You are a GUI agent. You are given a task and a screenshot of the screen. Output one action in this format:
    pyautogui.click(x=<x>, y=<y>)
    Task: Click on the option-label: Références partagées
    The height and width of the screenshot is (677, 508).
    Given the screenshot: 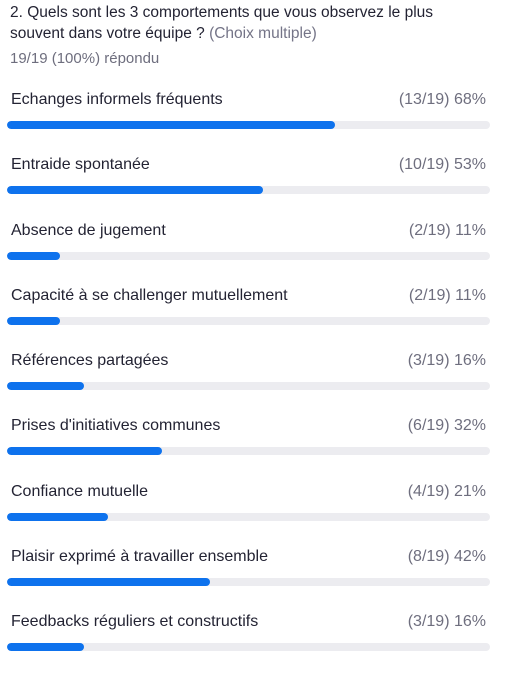 What is the action you would take?
    pyautogui.click(x=90, y=361)
    